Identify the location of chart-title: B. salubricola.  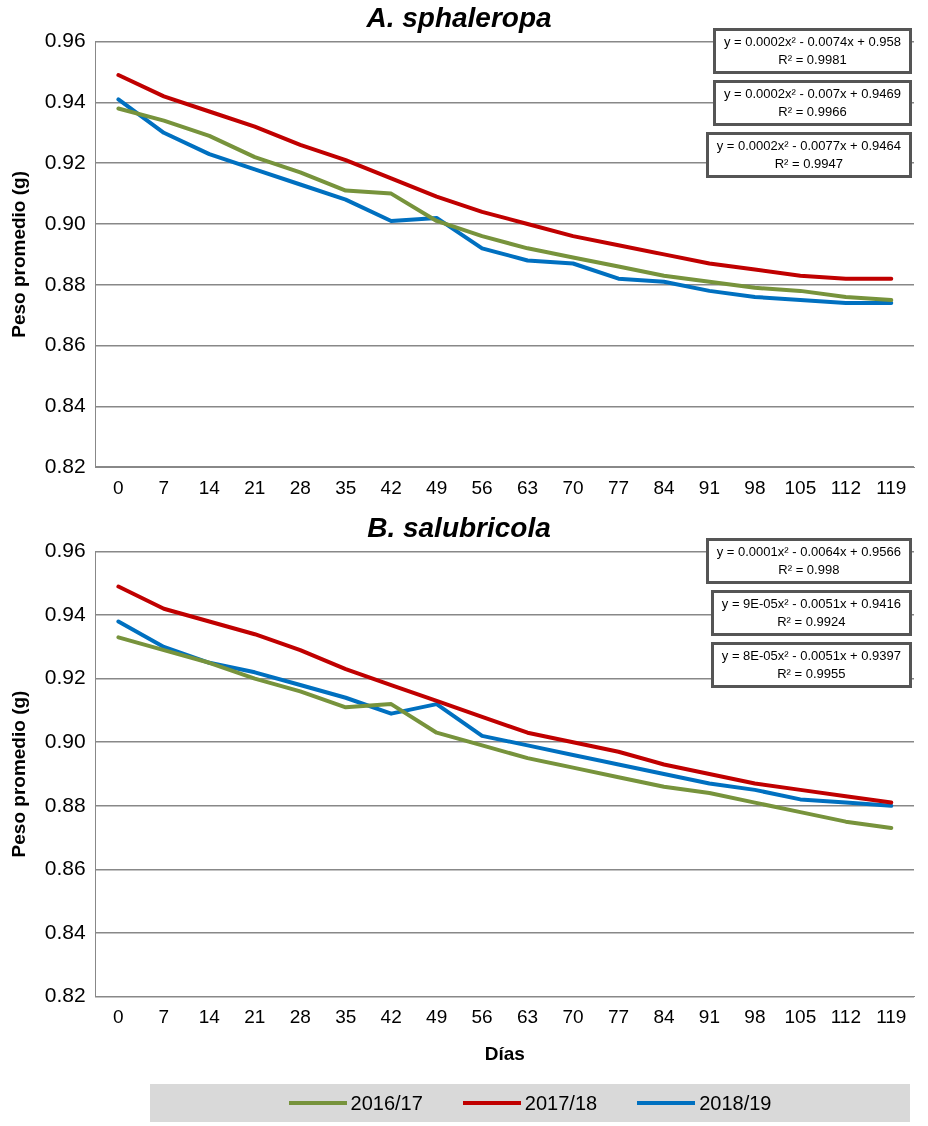
(459, 527).